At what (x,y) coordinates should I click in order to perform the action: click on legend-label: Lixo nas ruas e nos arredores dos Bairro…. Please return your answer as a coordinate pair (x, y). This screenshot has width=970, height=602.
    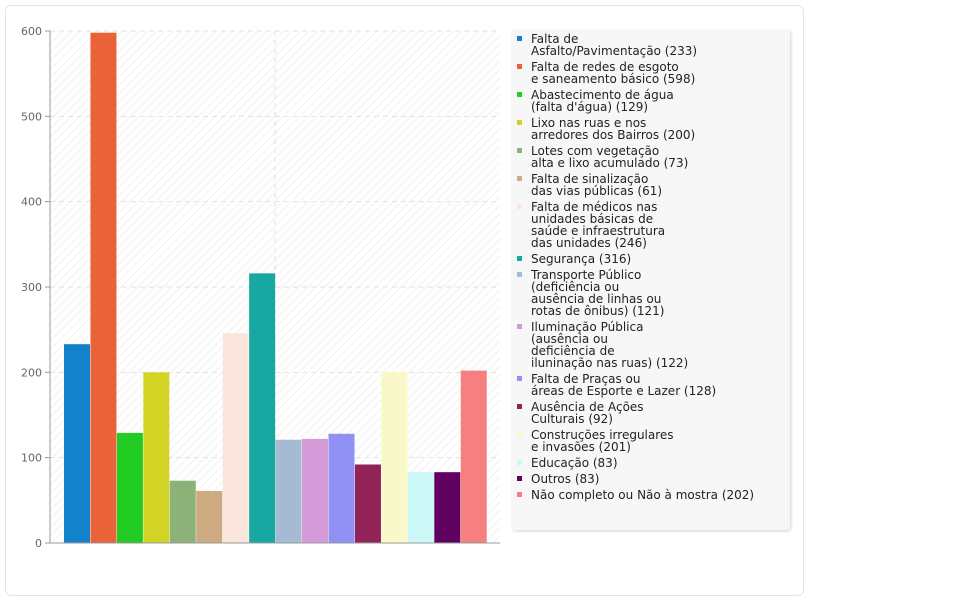
    Looking at the image, I should click on (613, 129).